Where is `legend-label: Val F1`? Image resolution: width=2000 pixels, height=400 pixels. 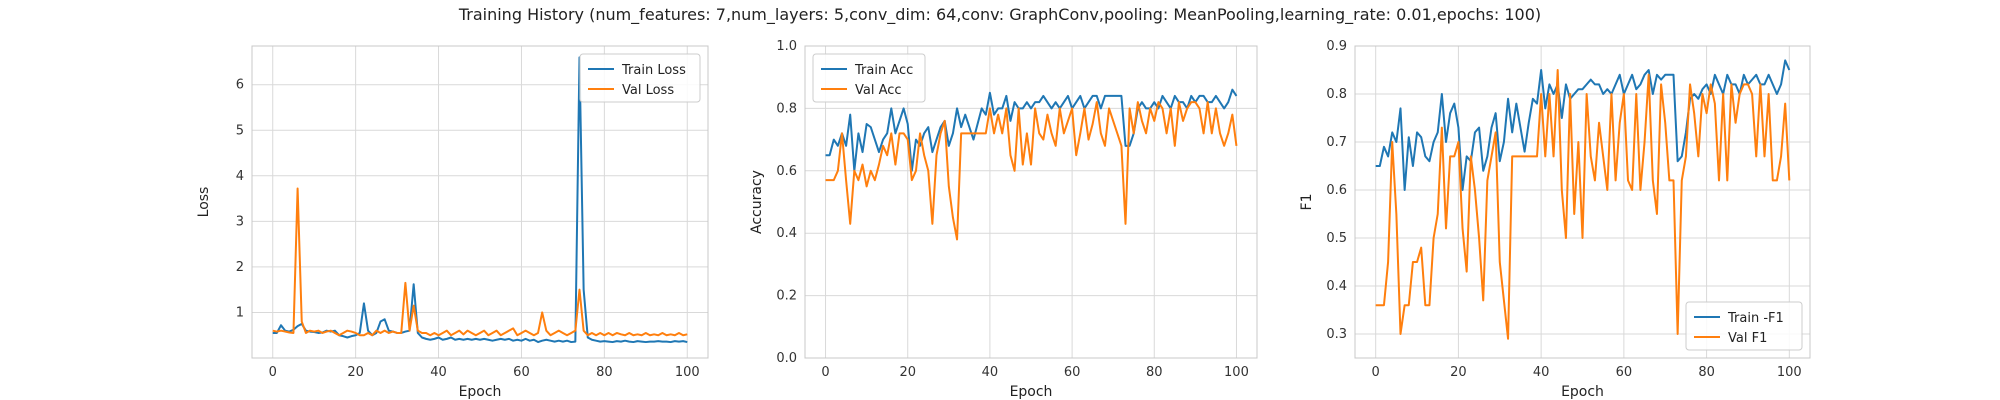 legend-label: Val F1 is located at coordinates (1747, 338).